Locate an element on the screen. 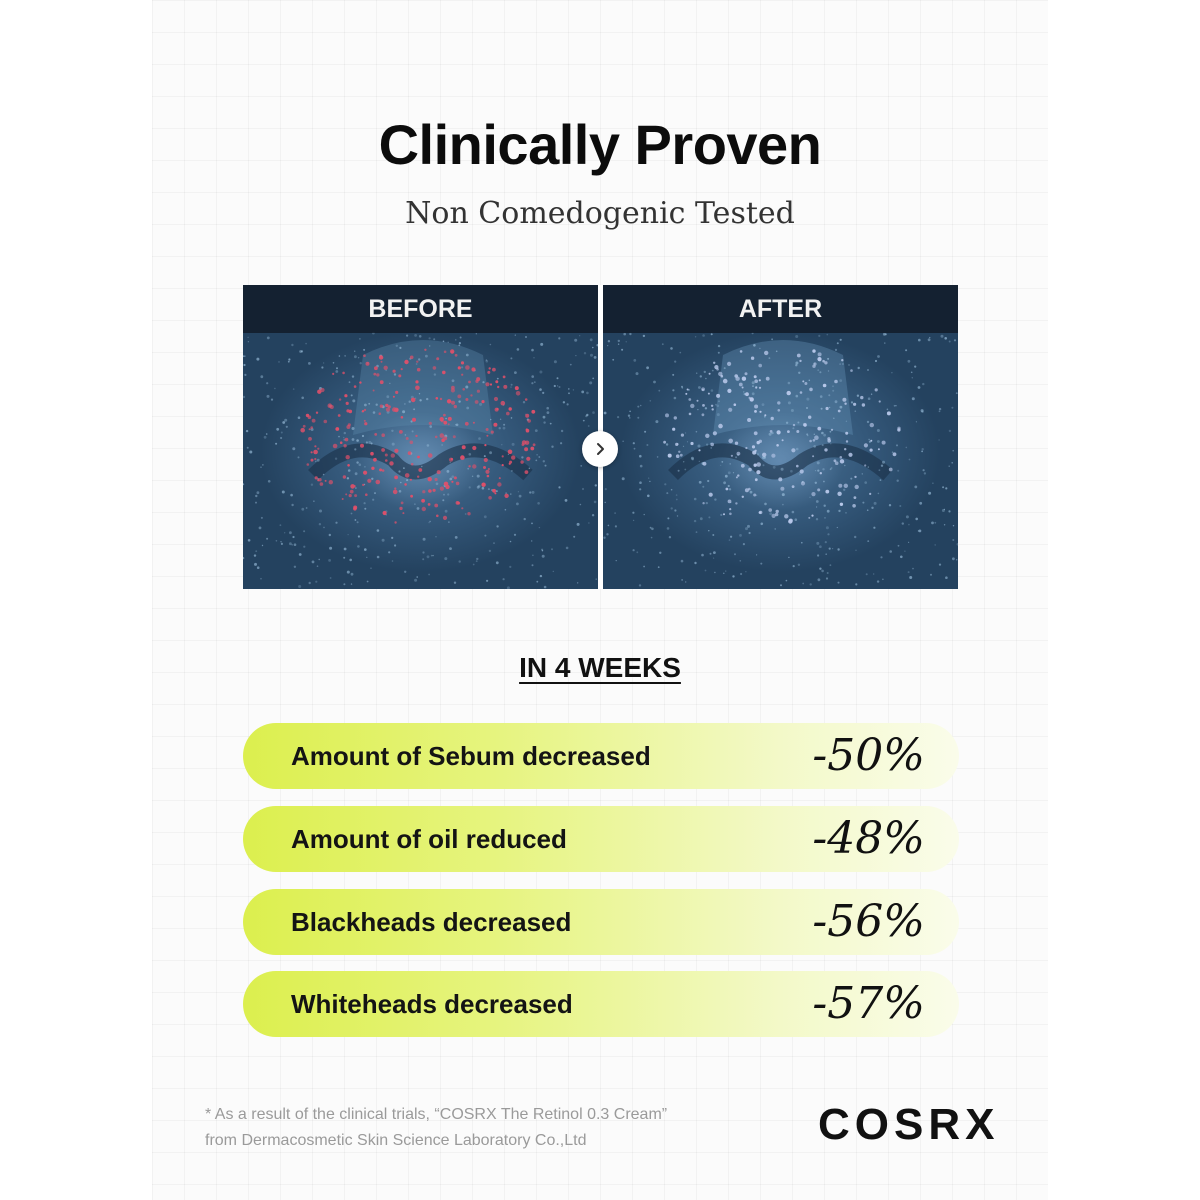 The image size is (1200, 1200). stat-row-oil: Amount of oil reduced -48% is located at coordinates (601, 839).